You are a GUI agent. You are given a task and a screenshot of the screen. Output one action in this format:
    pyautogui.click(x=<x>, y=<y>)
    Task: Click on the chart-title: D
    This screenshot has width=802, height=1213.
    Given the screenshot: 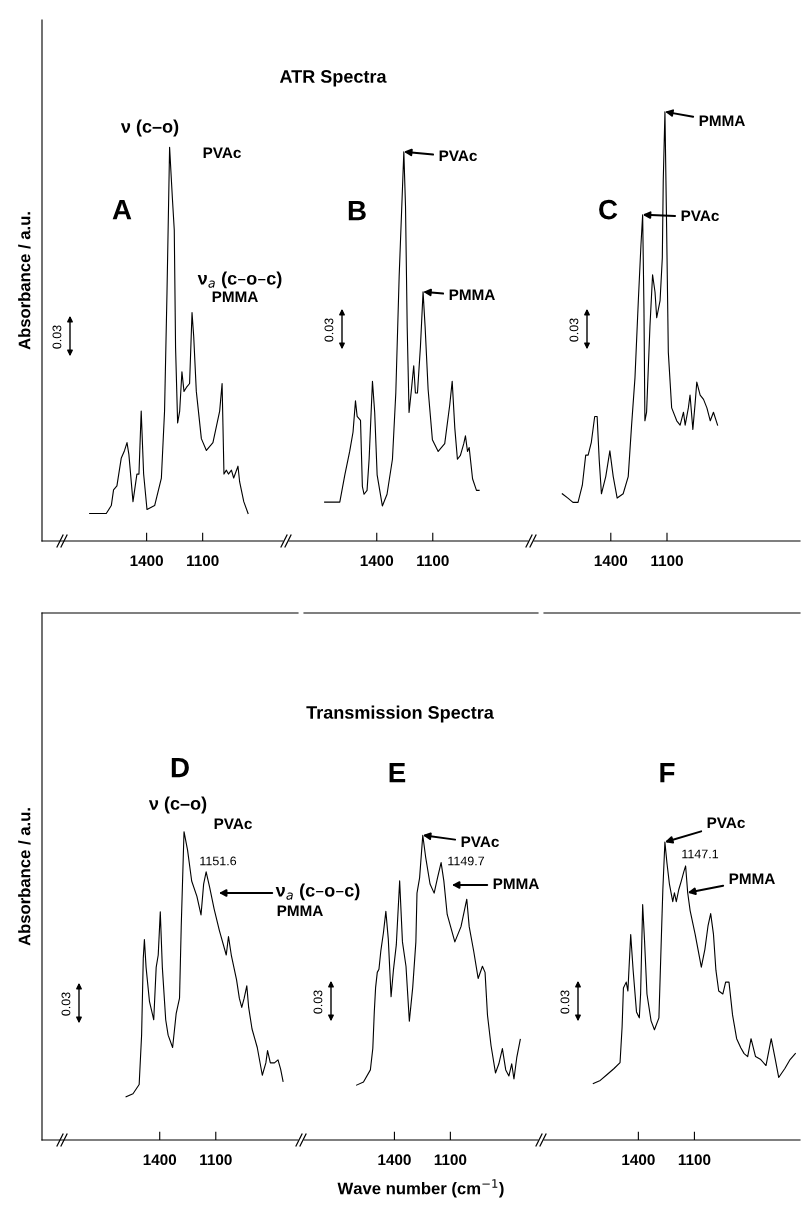 What is the action you would take?
    pyautogui.click(x=180, y=768)
    